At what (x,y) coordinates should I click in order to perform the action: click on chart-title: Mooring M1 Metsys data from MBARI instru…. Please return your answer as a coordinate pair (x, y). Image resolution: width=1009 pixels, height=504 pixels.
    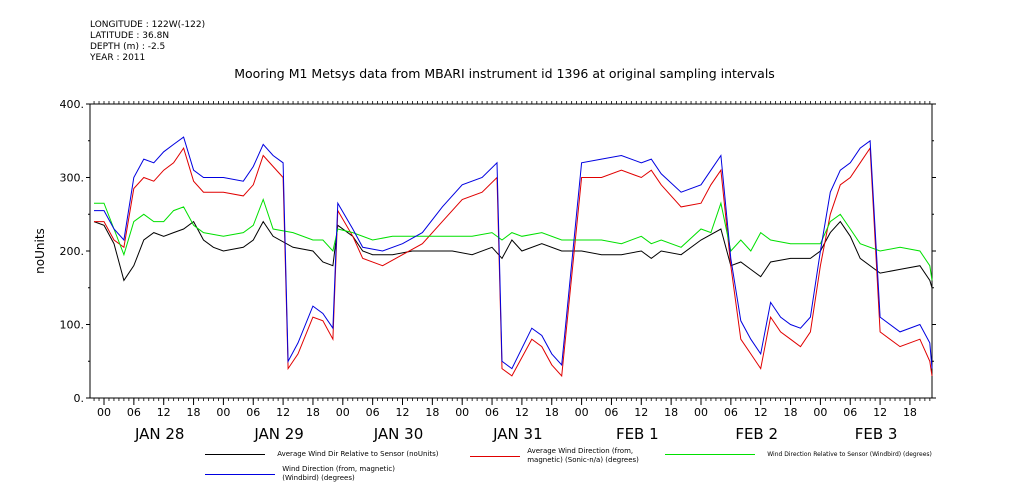
    Looking at the image, I should click on (504, 73).